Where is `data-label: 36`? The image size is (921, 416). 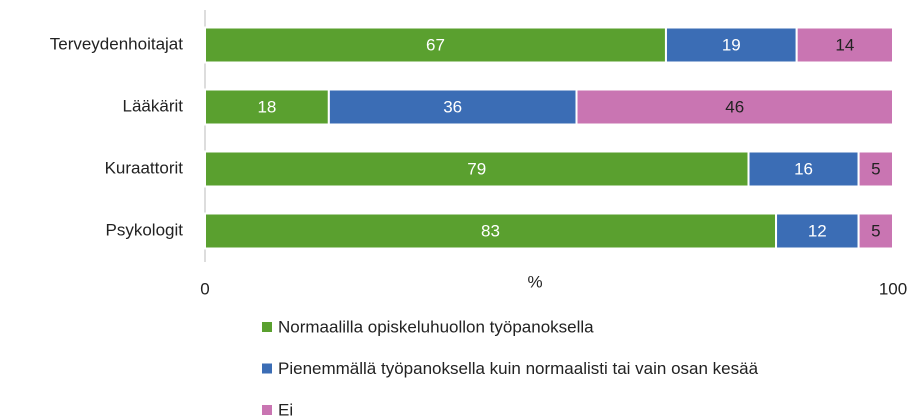
data-label: 36 is located at coordinates (452, 106).